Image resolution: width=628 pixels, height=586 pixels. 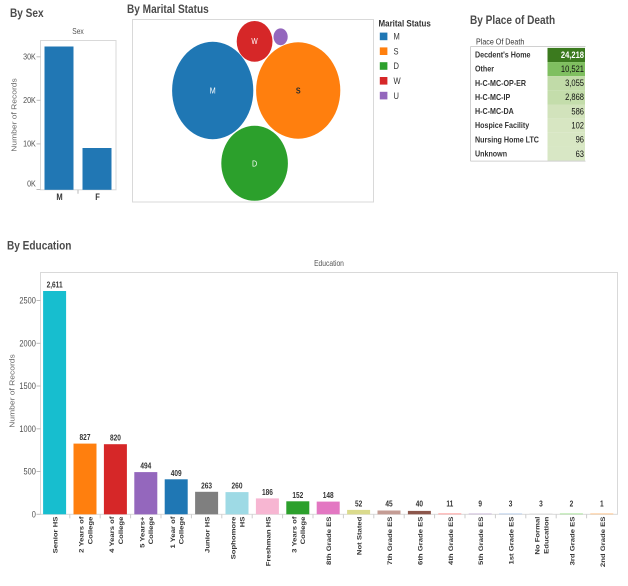 What do you see at coordinates (577, 125) in the screenshot?
I see `svg-text: 102` at bounding box center [577, 125].